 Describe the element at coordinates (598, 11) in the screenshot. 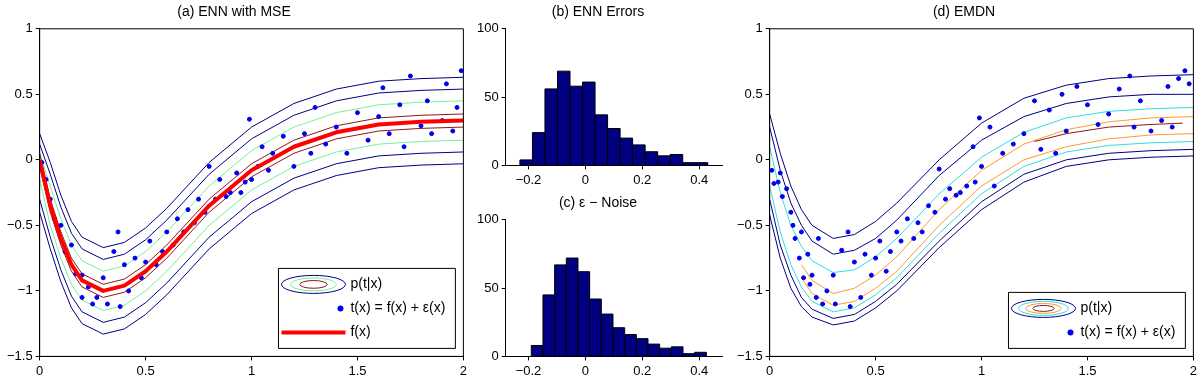

I see `chart-title: (b) ENN Errors` at that location.